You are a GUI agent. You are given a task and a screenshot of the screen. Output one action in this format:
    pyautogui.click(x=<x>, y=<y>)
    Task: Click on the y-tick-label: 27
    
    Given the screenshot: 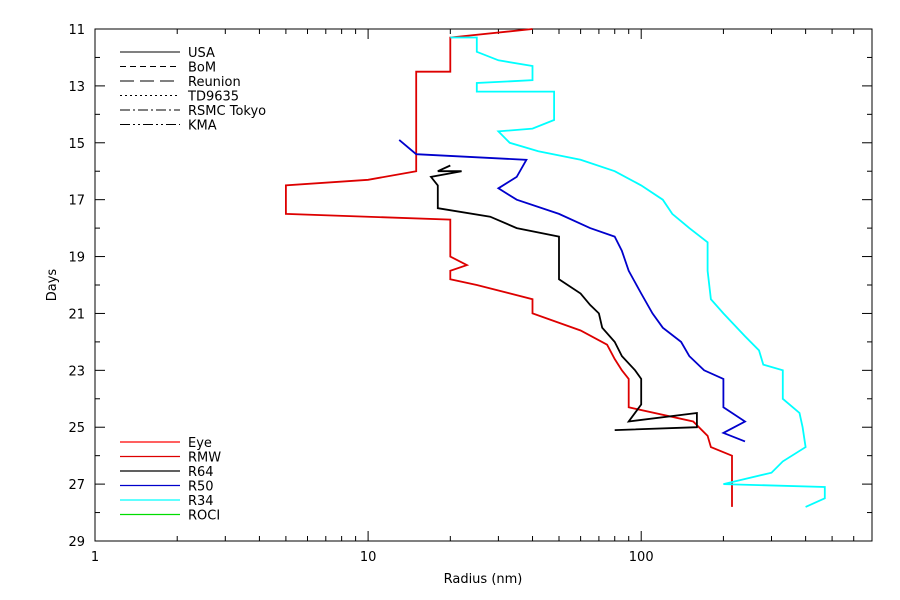 What is the action you would take?
    pyautogui.click(x=76, y=485)
    